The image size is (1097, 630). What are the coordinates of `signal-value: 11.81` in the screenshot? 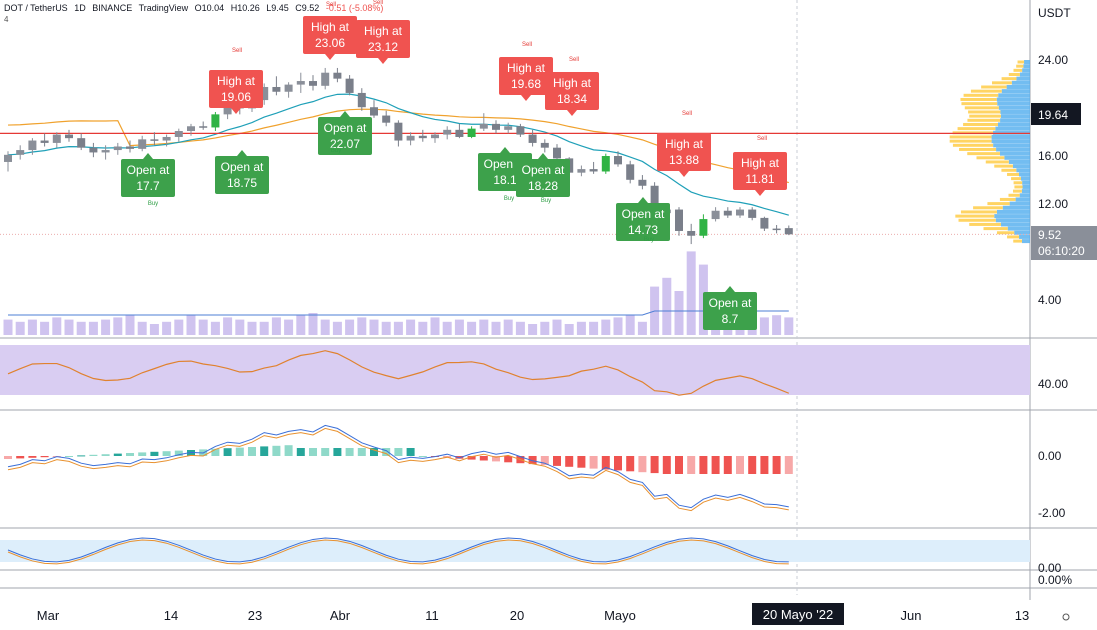 It's located at (759, 179).